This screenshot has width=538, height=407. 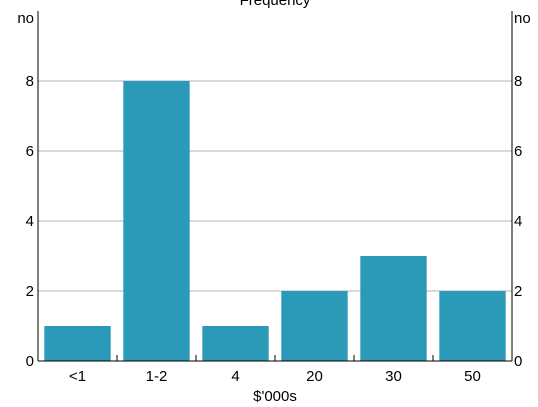 What do you see at coordinates (393, 376) in the screenshot?
I see `x-tick-label: 30` at bounding box center [393, 376].